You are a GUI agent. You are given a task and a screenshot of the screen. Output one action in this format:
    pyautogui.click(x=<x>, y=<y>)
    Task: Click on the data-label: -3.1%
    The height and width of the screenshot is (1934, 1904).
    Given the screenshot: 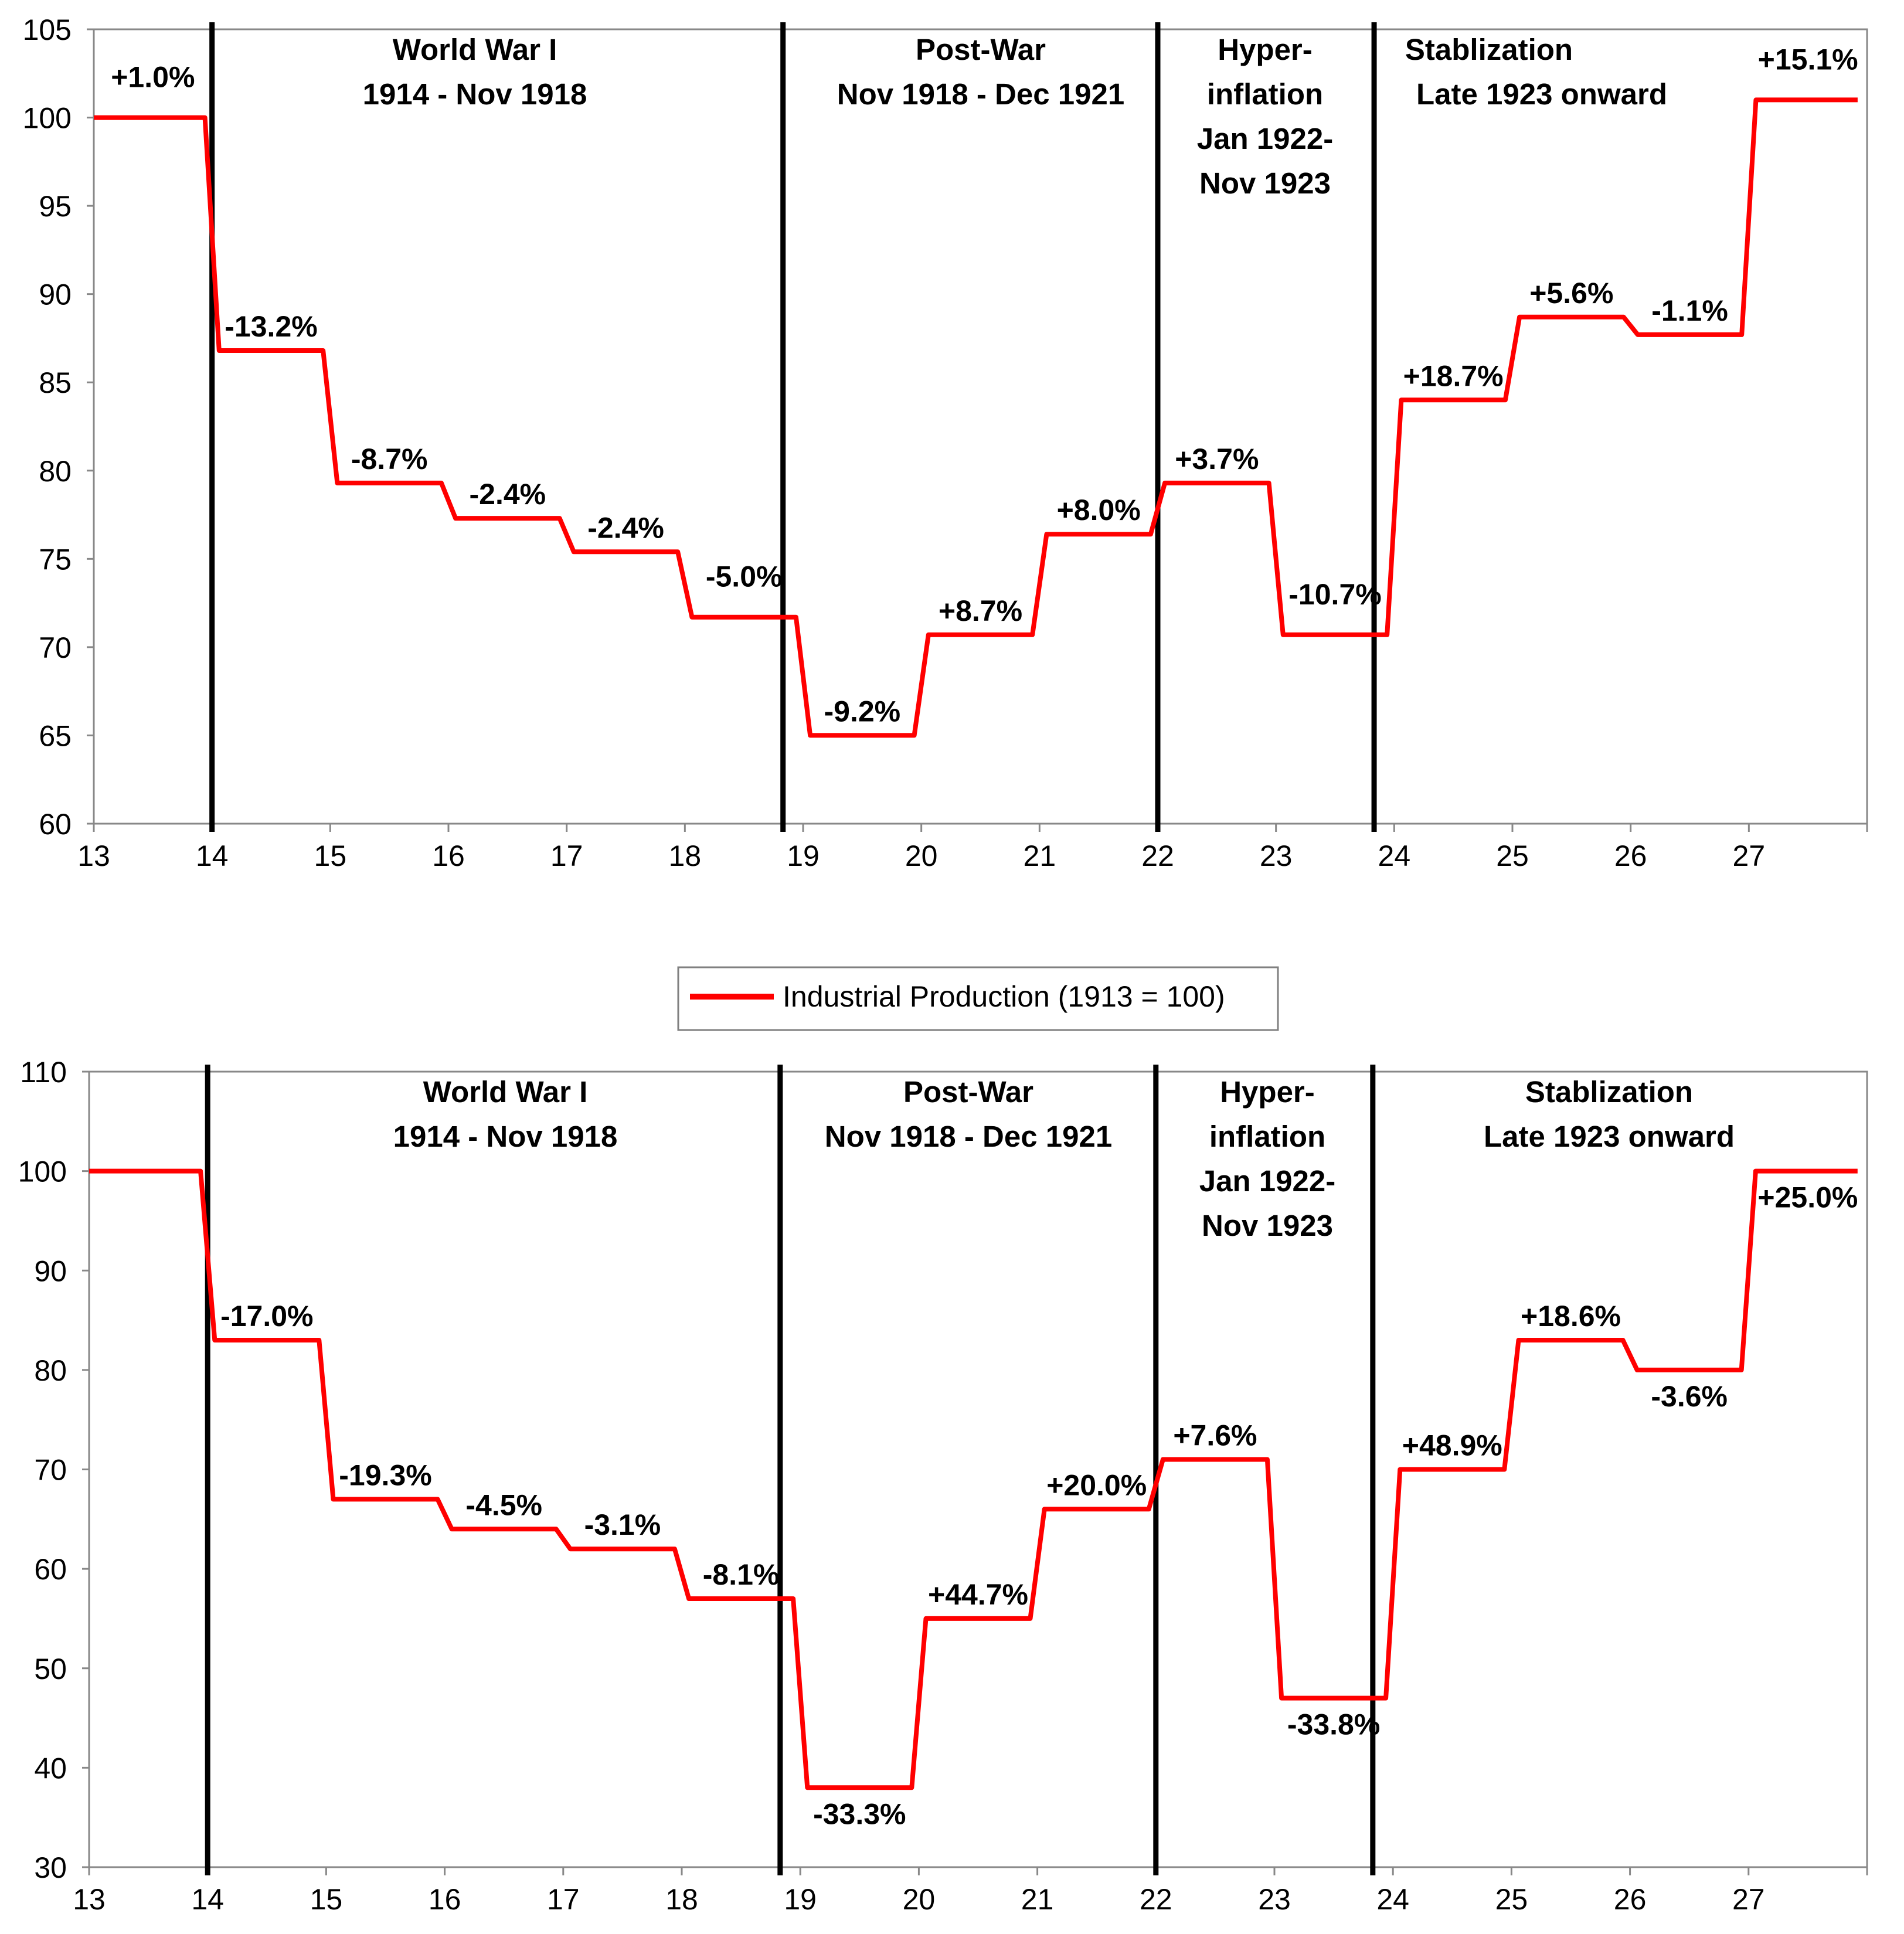 What is the action you would take?
    pyautogui.click(x=622, y=1525)
    